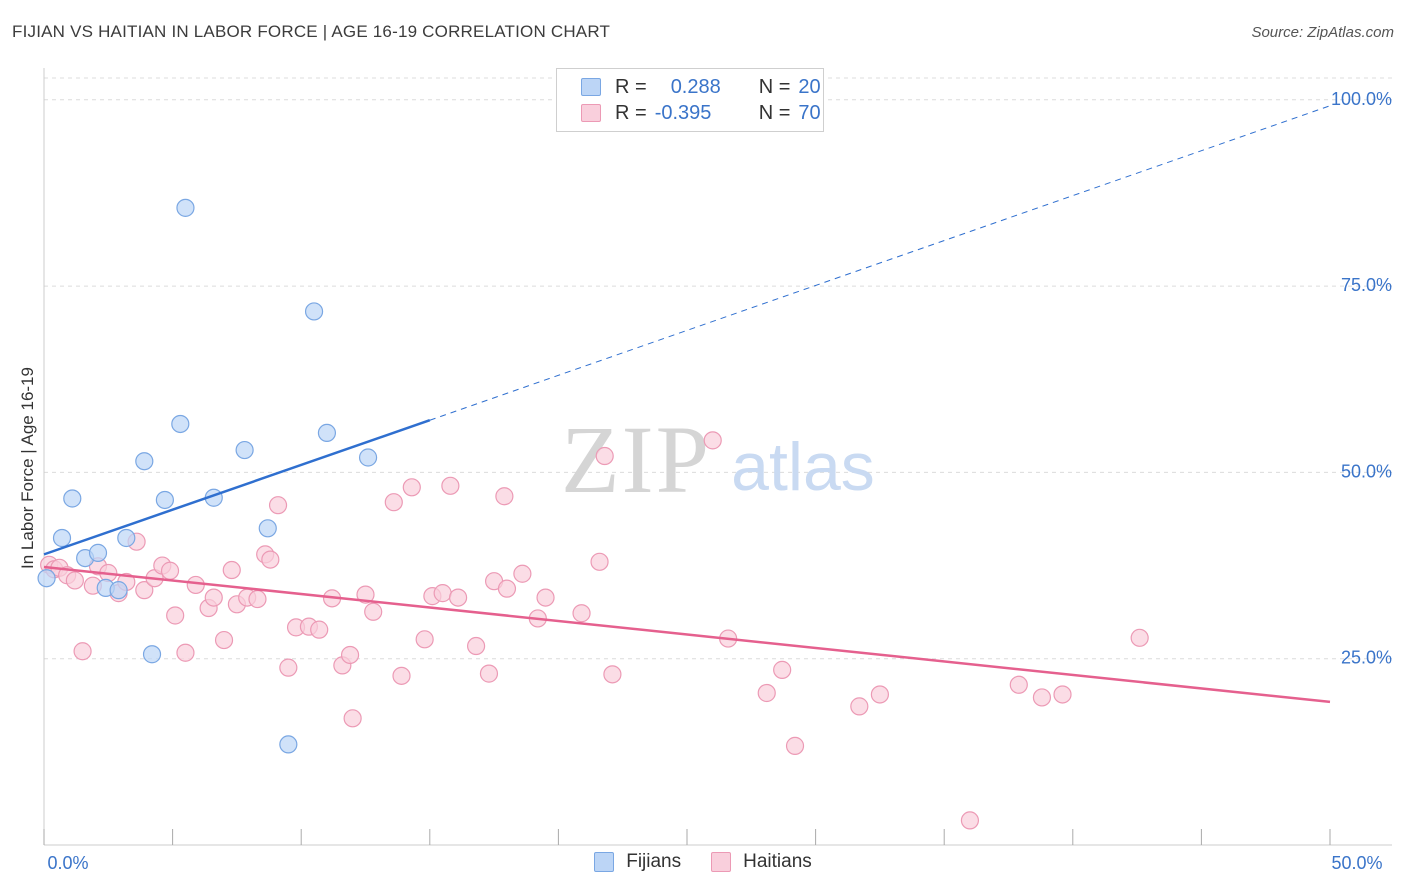 This screenshot has height=892, width=1406. I want to click on fijians-r-value: 0.288, so click(695, 86).